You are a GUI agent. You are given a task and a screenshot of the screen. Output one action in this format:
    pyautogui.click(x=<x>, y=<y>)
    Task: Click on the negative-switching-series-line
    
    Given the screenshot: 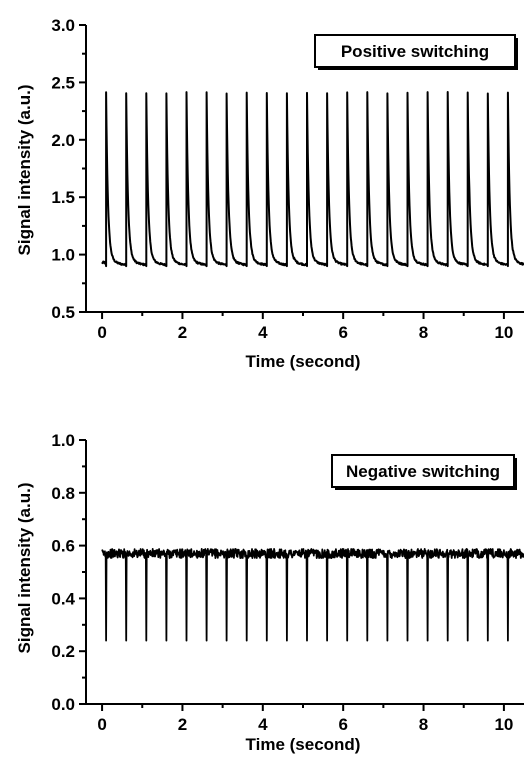 What is the action you would take?
    pyautogui.click(x=312, y=595)
    